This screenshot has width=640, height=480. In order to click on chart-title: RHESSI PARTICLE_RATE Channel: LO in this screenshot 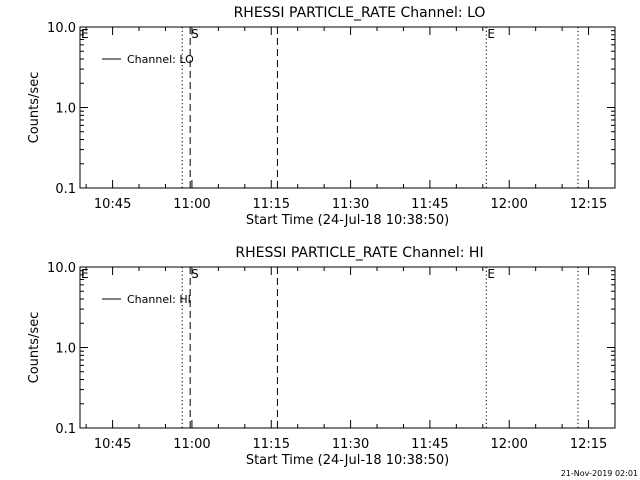, I will do `click(360, 13)`.